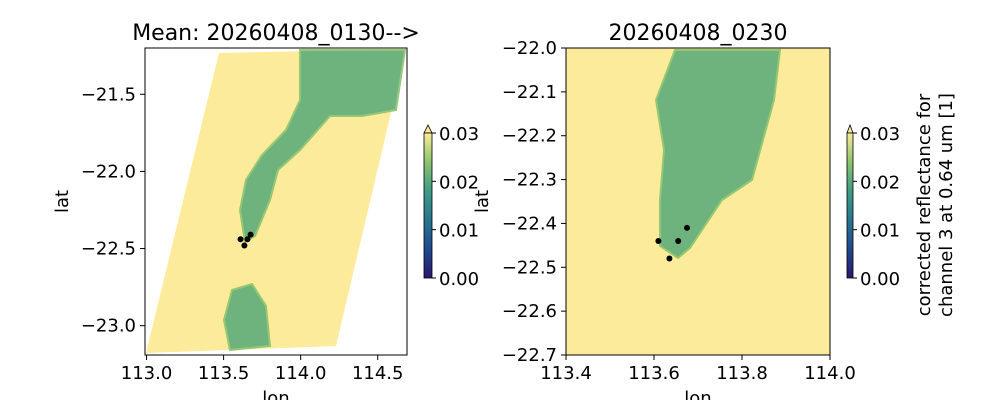  What do you see at coordinates (742, 373) in the screenshot?
I see `x-tick-label: 113.8` at bounding box center [742, 373].